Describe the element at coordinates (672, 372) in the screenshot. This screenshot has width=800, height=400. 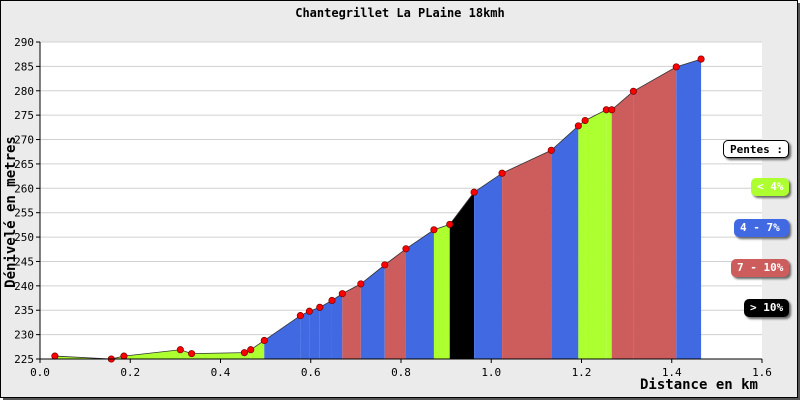
I see `x-tick-label: 1.4` at that location.